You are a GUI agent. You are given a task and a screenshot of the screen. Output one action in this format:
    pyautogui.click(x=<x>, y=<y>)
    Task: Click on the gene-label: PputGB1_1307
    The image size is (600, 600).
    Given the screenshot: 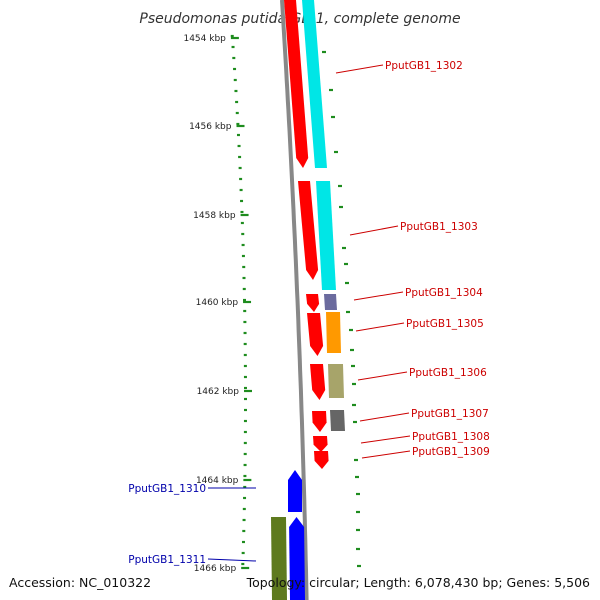 What is the action you would take?
    pyautogui.click(x=450, y=414)
    